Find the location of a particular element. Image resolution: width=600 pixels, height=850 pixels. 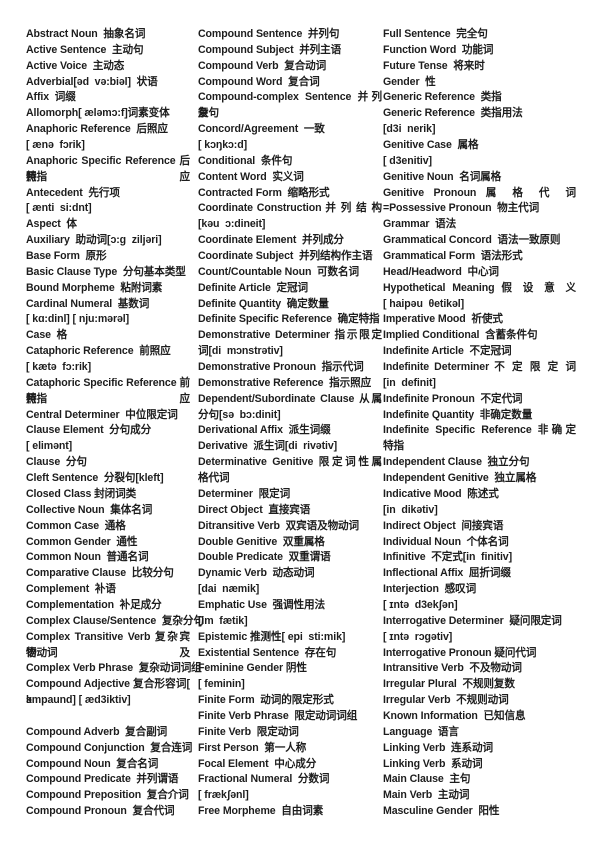

glossary-line: Indefinite Article 不定冠词 is located at coordinates (447, 351).